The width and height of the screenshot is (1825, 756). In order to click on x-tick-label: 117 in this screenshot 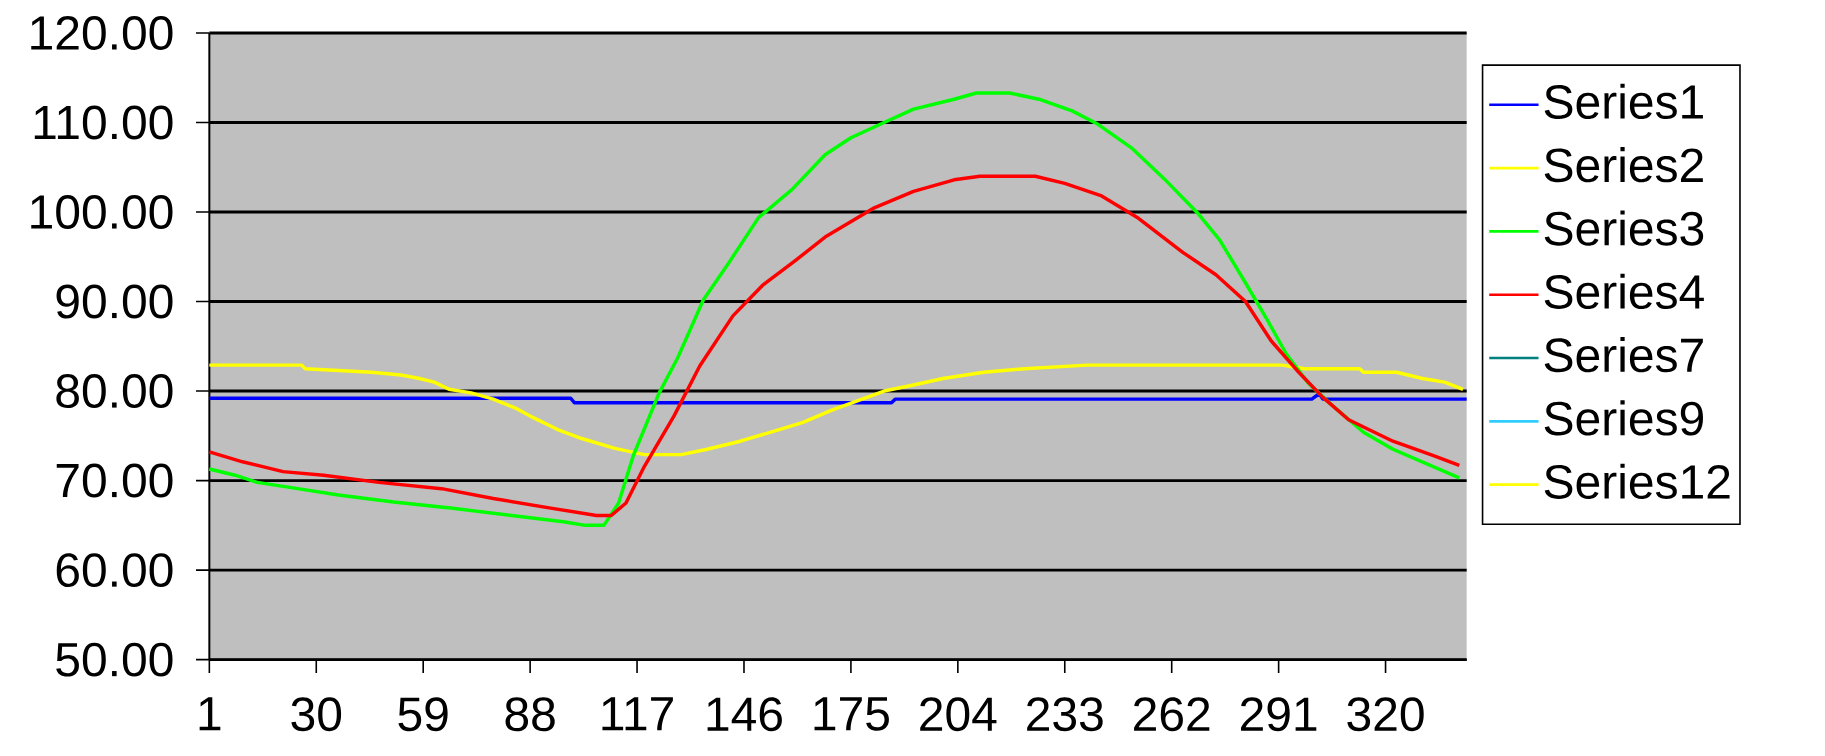, I will do `click(637, 714)`.